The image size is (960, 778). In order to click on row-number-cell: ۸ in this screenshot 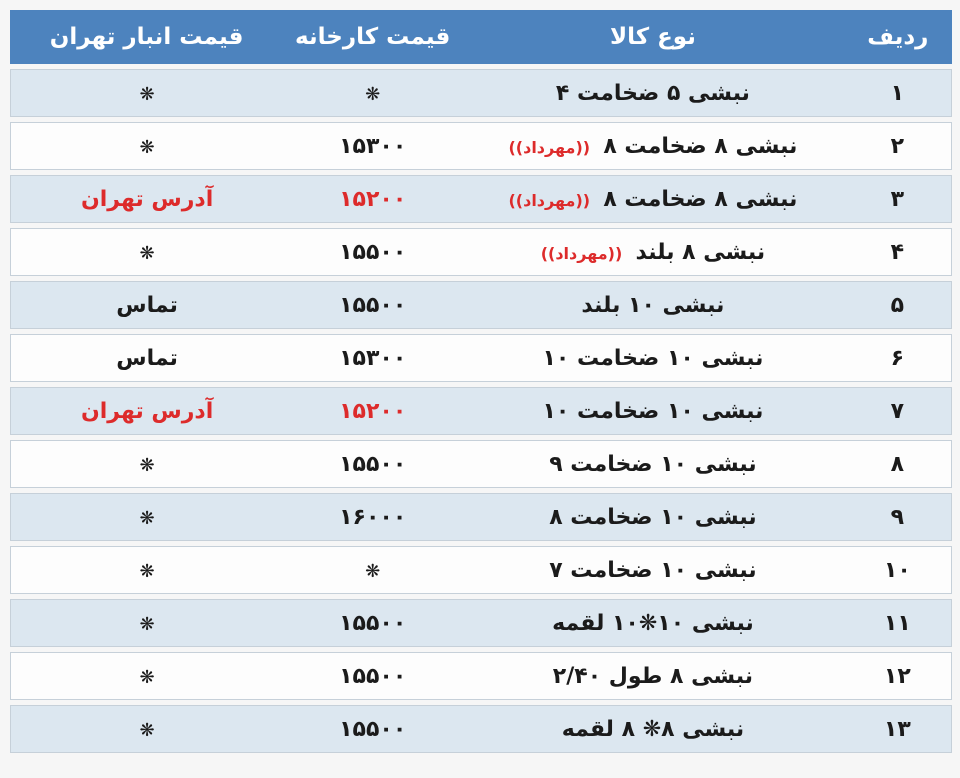, I will do `click(897, 464)`.